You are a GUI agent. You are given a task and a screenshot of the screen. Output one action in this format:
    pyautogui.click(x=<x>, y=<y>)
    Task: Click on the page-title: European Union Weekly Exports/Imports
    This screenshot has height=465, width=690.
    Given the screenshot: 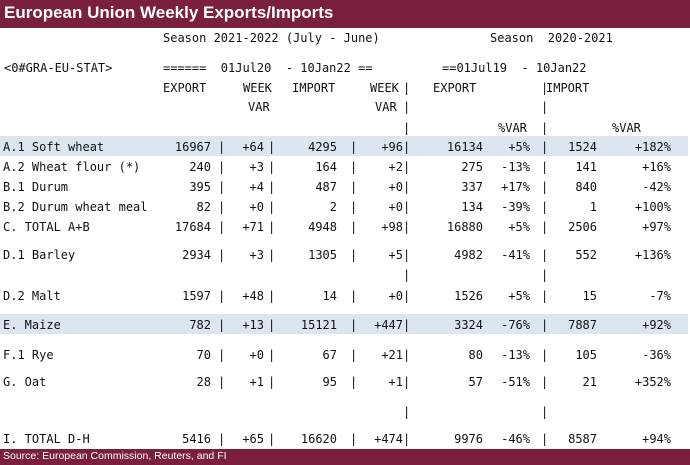 What is the action you would take?
    pyautogui.click(x=169, y=12)
    